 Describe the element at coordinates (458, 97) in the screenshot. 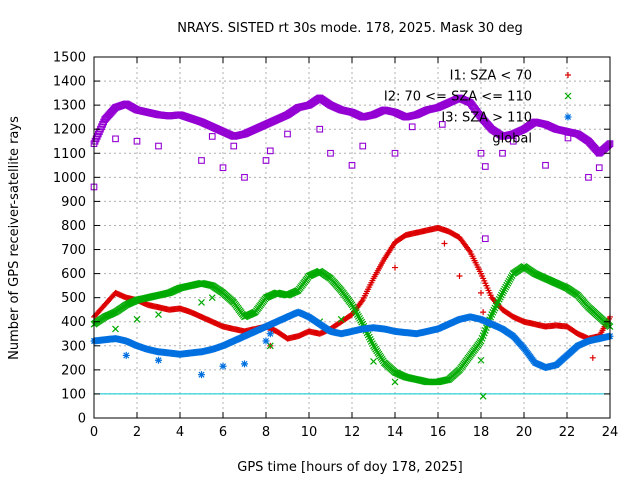

I see `legend-label-1: I2: 70 <= SZA <= 110` at that location.